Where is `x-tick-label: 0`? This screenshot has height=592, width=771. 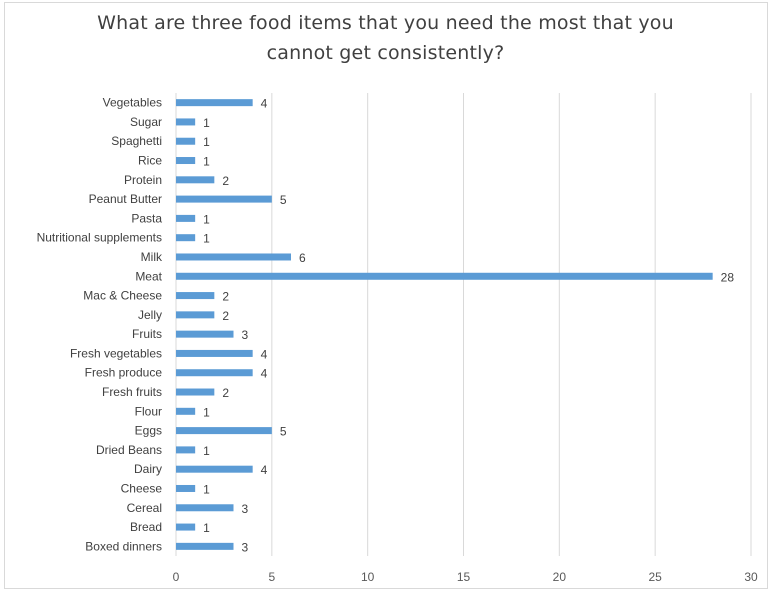 x-tick-label: 0 is located at coordinates (176, 577).